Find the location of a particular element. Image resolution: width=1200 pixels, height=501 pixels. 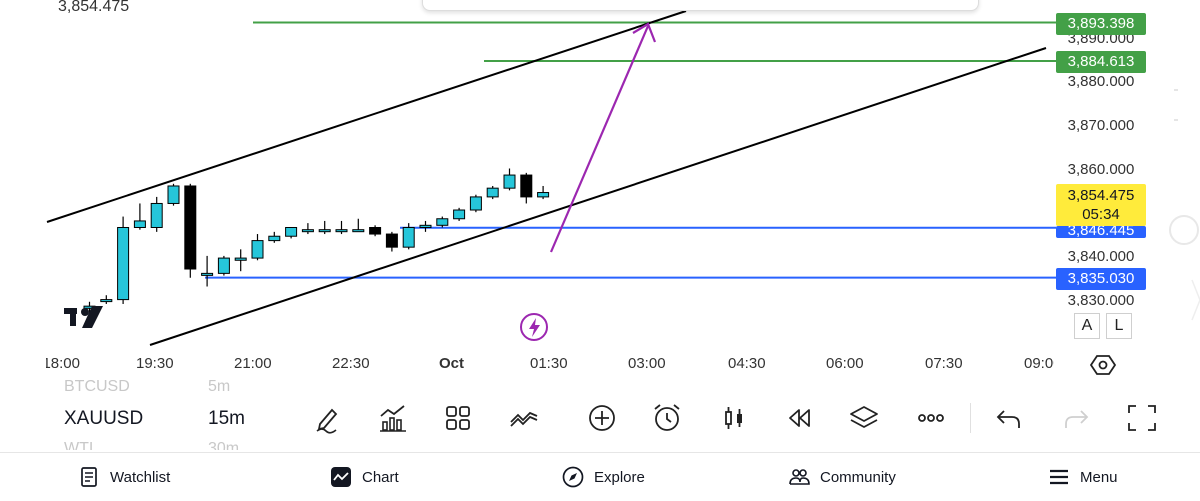

interval-above: 5m is located at coordinates (219, 385).